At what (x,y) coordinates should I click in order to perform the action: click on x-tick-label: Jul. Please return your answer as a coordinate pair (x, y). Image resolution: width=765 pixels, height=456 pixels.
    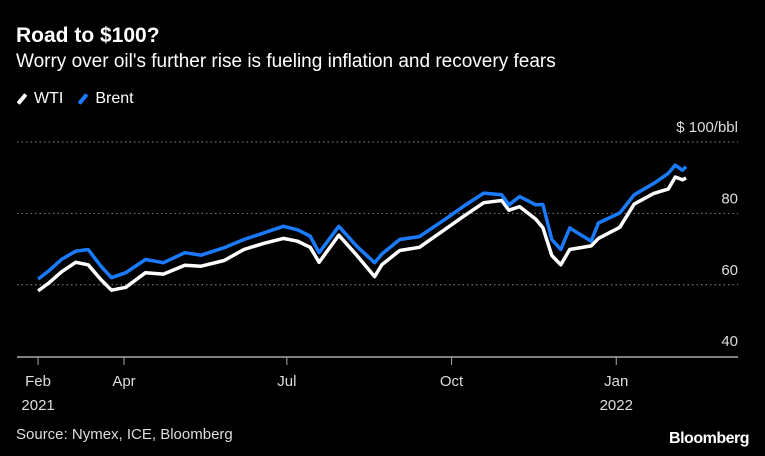
    Looking at the image, I should click on (286, 381).